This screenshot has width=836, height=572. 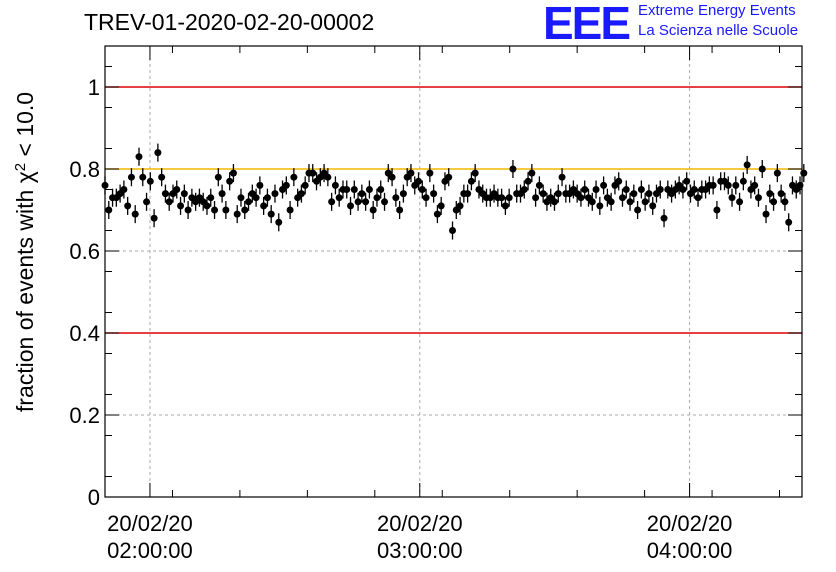 I want to click on y-tick-label: 0.6, so click(x=84, y=251).